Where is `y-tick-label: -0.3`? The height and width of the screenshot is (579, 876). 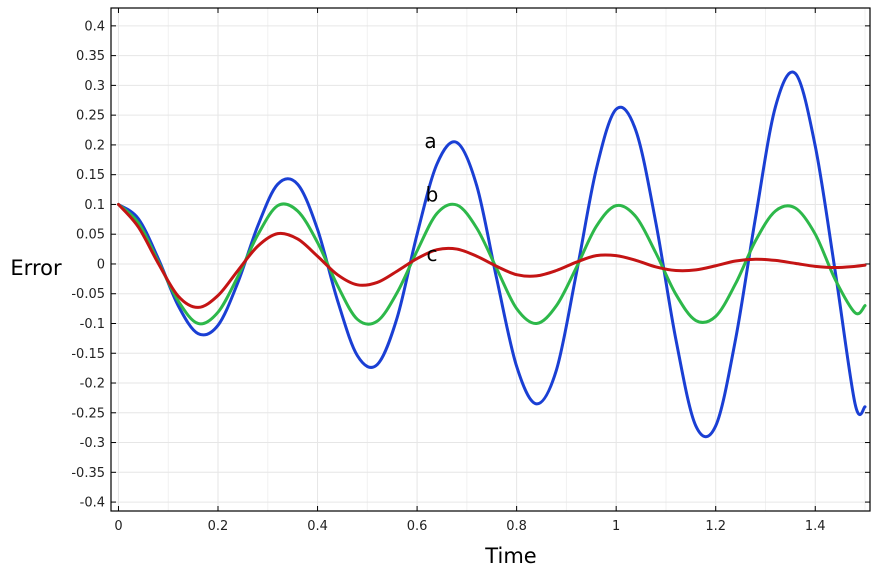
y-tick-label: -0.3 is located at coordinates (92, 443).